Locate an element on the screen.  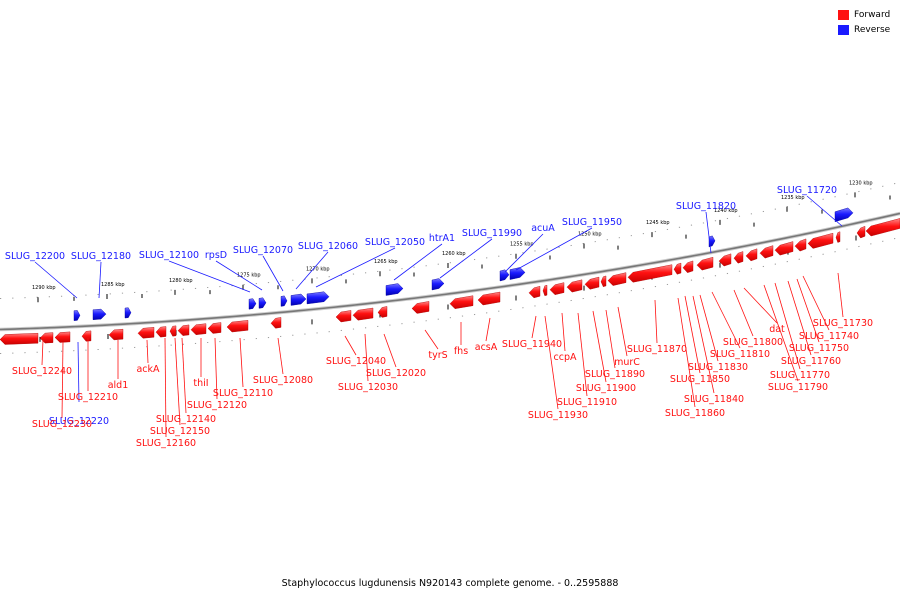
forward-gene-label: SLUG_12240 is located at coordinates (42, 371).